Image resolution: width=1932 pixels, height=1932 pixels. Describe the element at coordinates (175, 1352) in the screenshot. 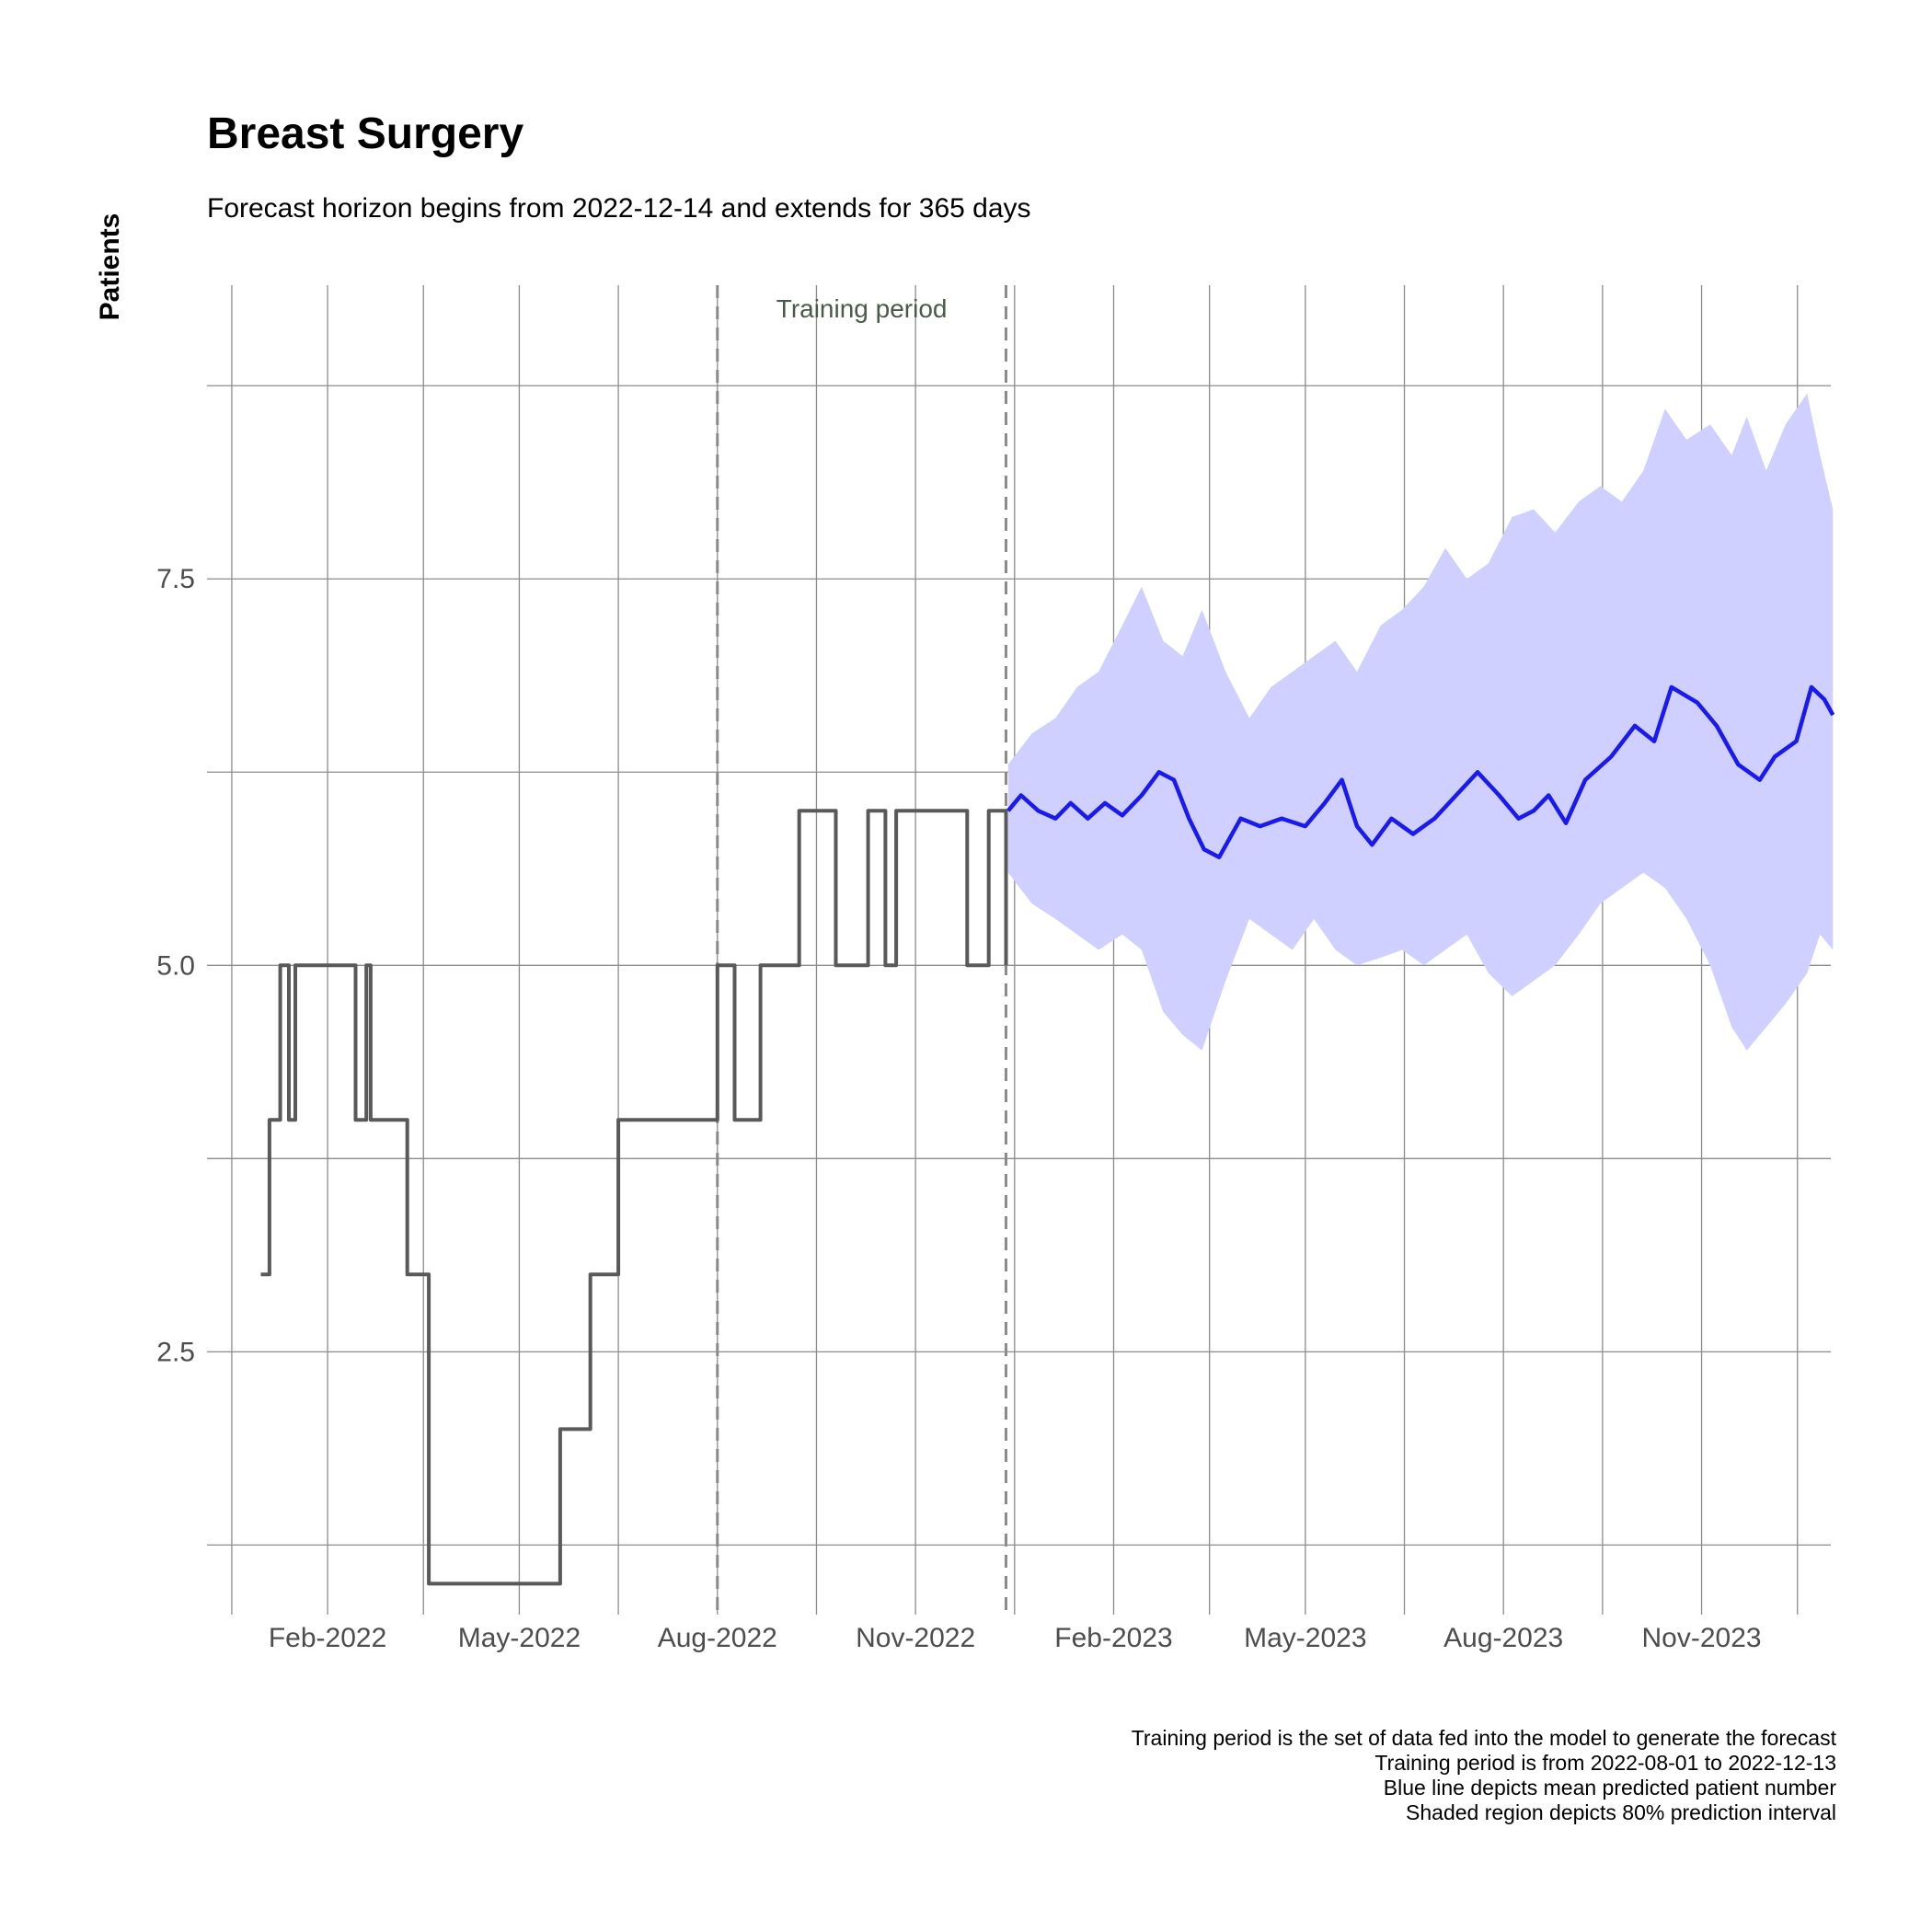

I see `y-tick-label: 2.5` at that location.